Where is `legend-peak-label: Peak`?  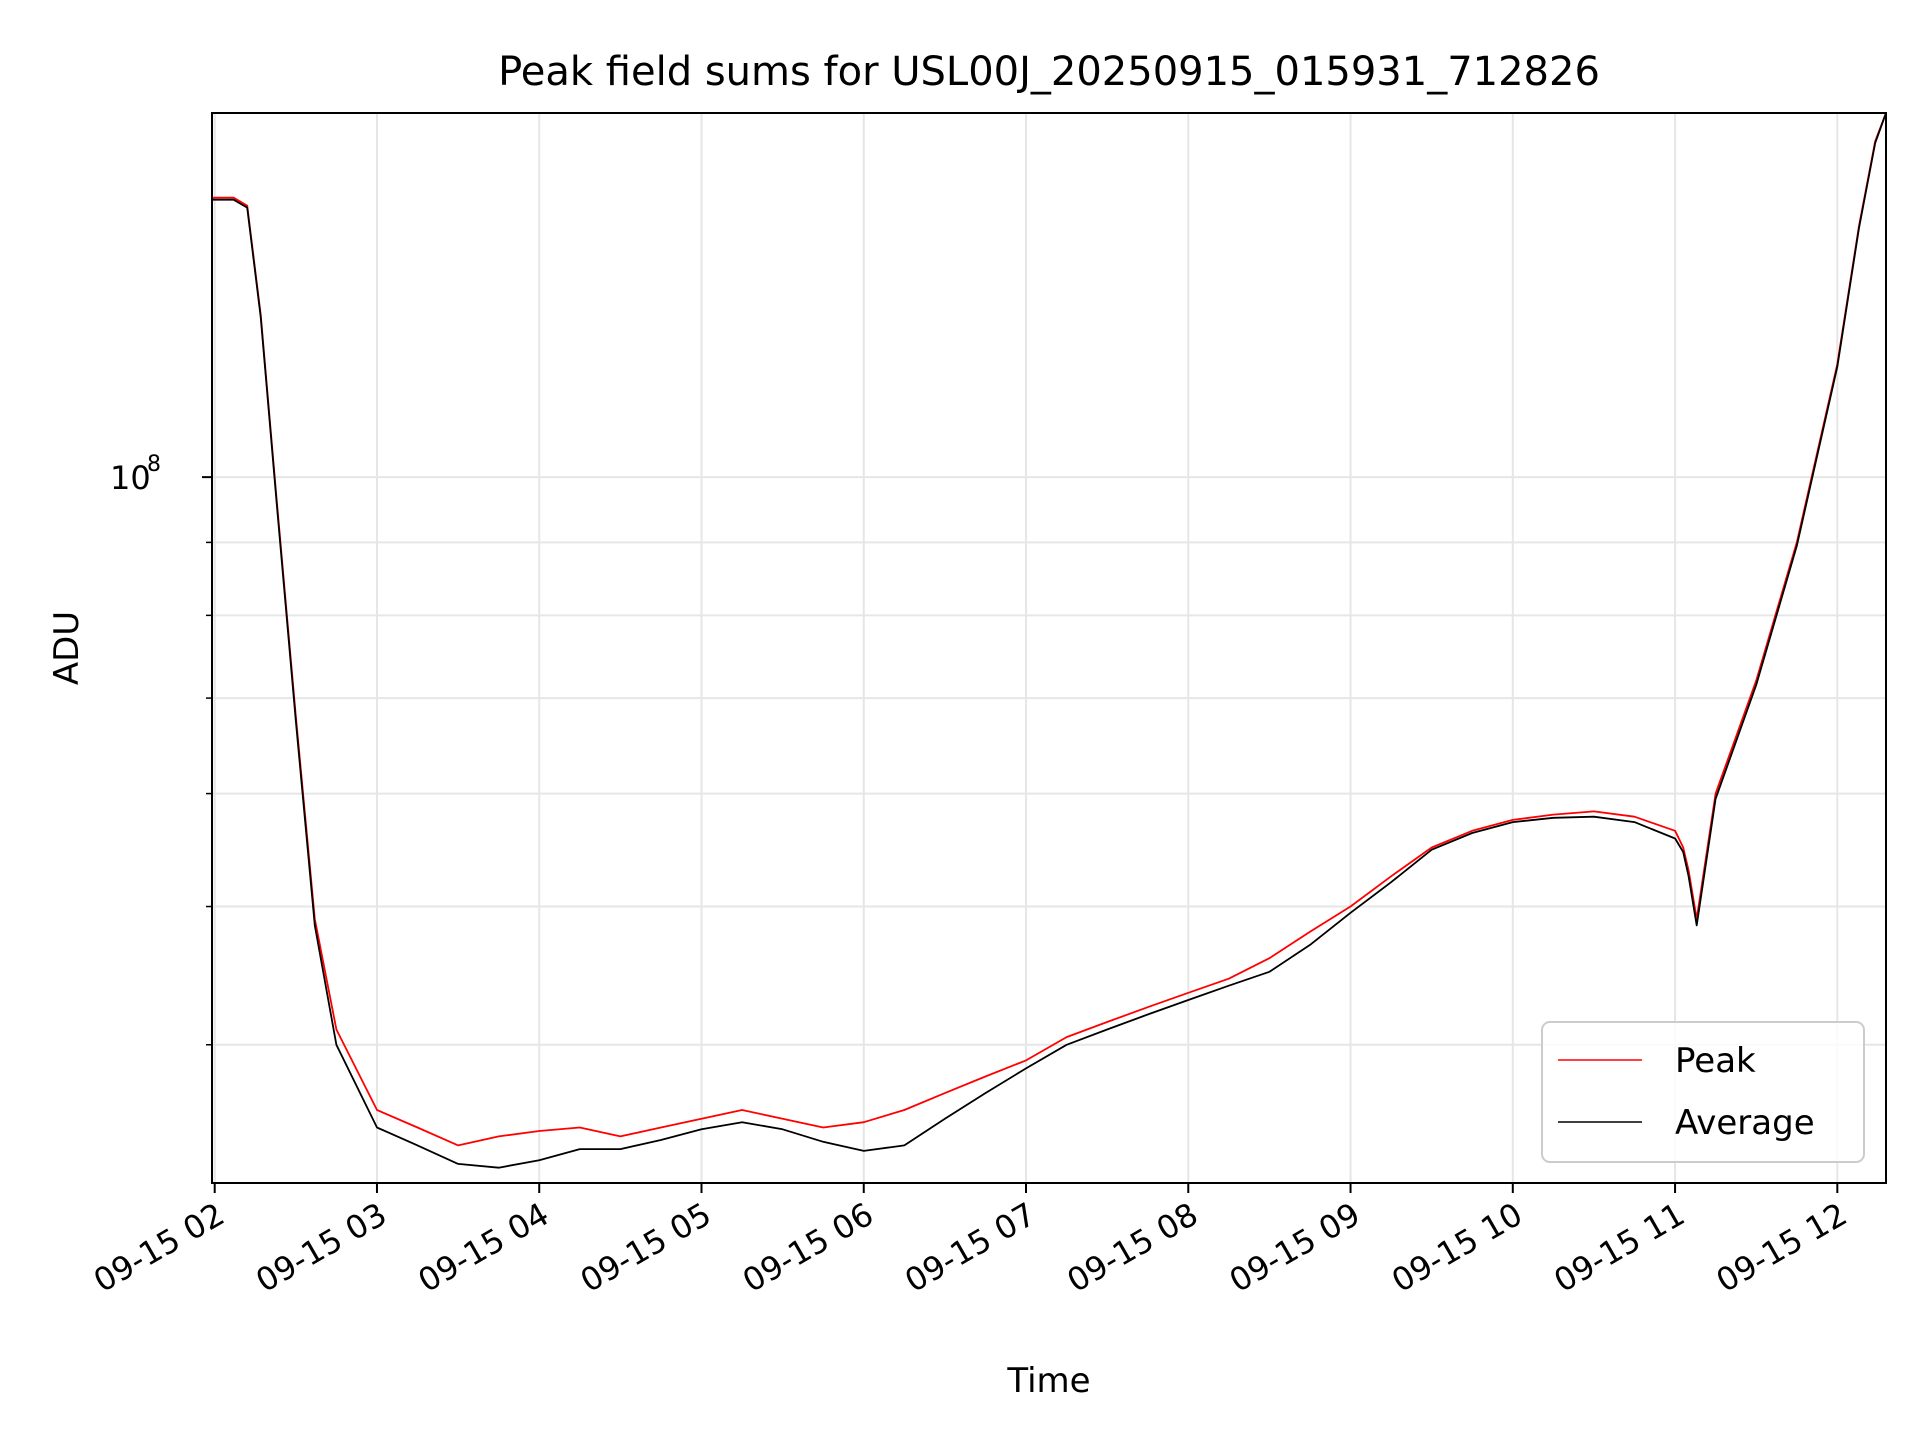 legend-peak-label: Peak is located at coordinates (1715, 1061).